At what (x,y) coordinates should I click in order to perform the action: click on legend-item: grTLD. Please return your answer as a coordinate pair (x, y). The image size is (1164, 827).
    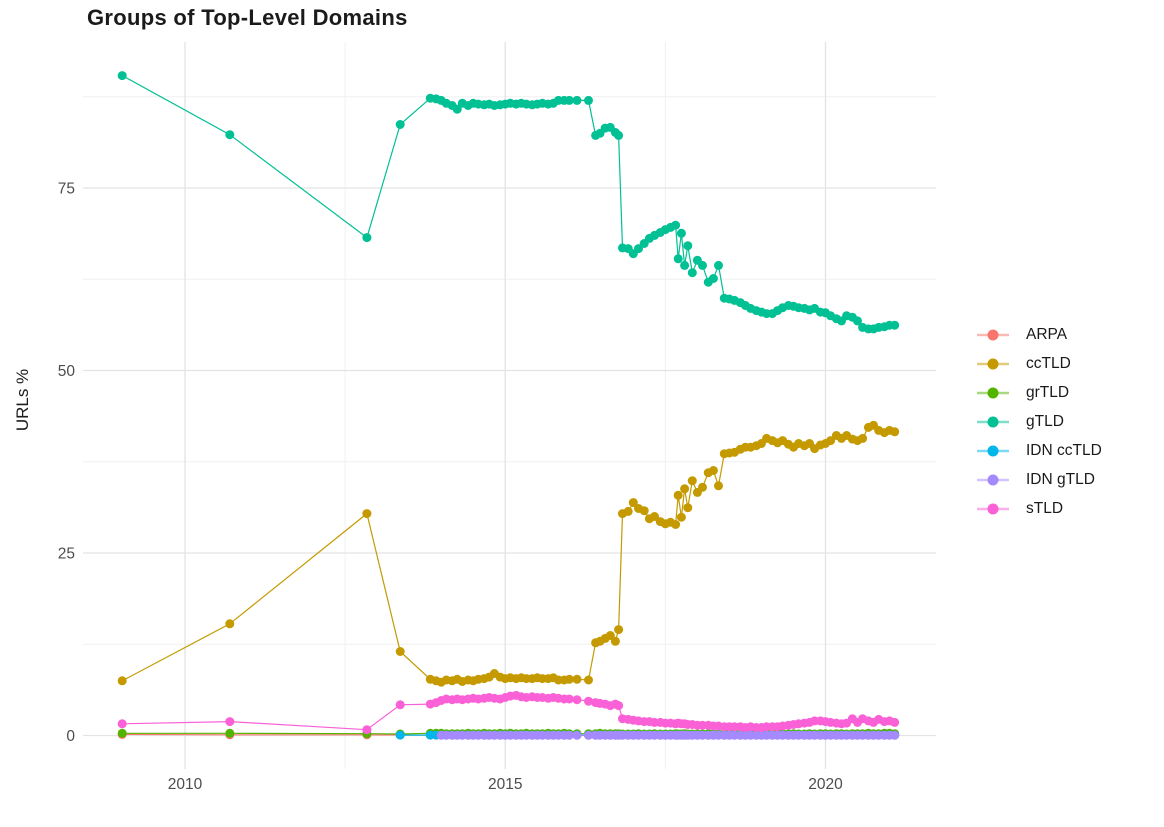
    Looking at the image, I should click on (1039, 392).